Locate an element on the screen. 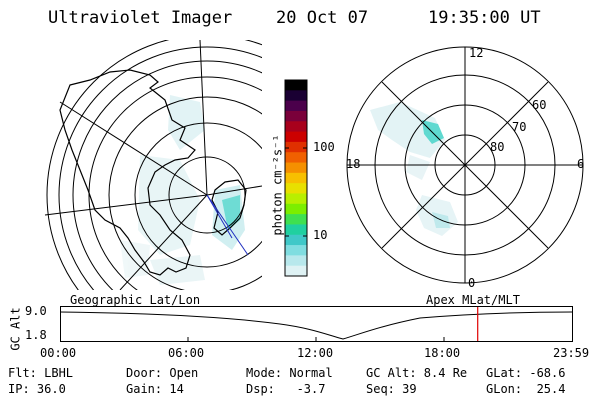 The width and height of the screenshot is (600, 400). colorbar-unit-label: photon cm⁻²s⁻¹ is located at coordinates (277, 185).